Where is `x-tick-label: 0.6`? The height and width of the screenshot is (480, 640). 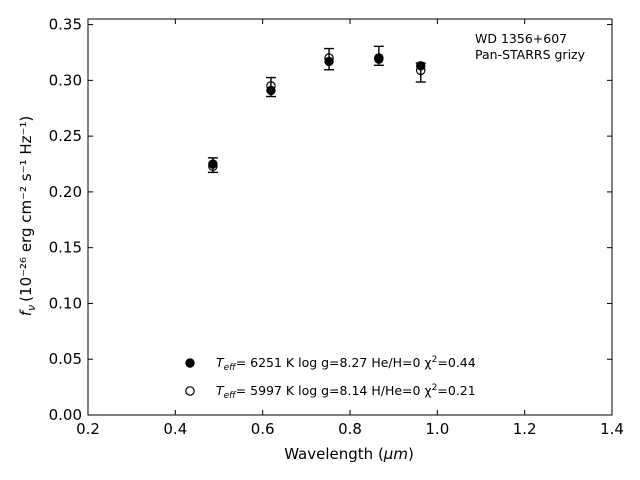 x-tick-label: 0.6 is located at coordinates (263, 429).